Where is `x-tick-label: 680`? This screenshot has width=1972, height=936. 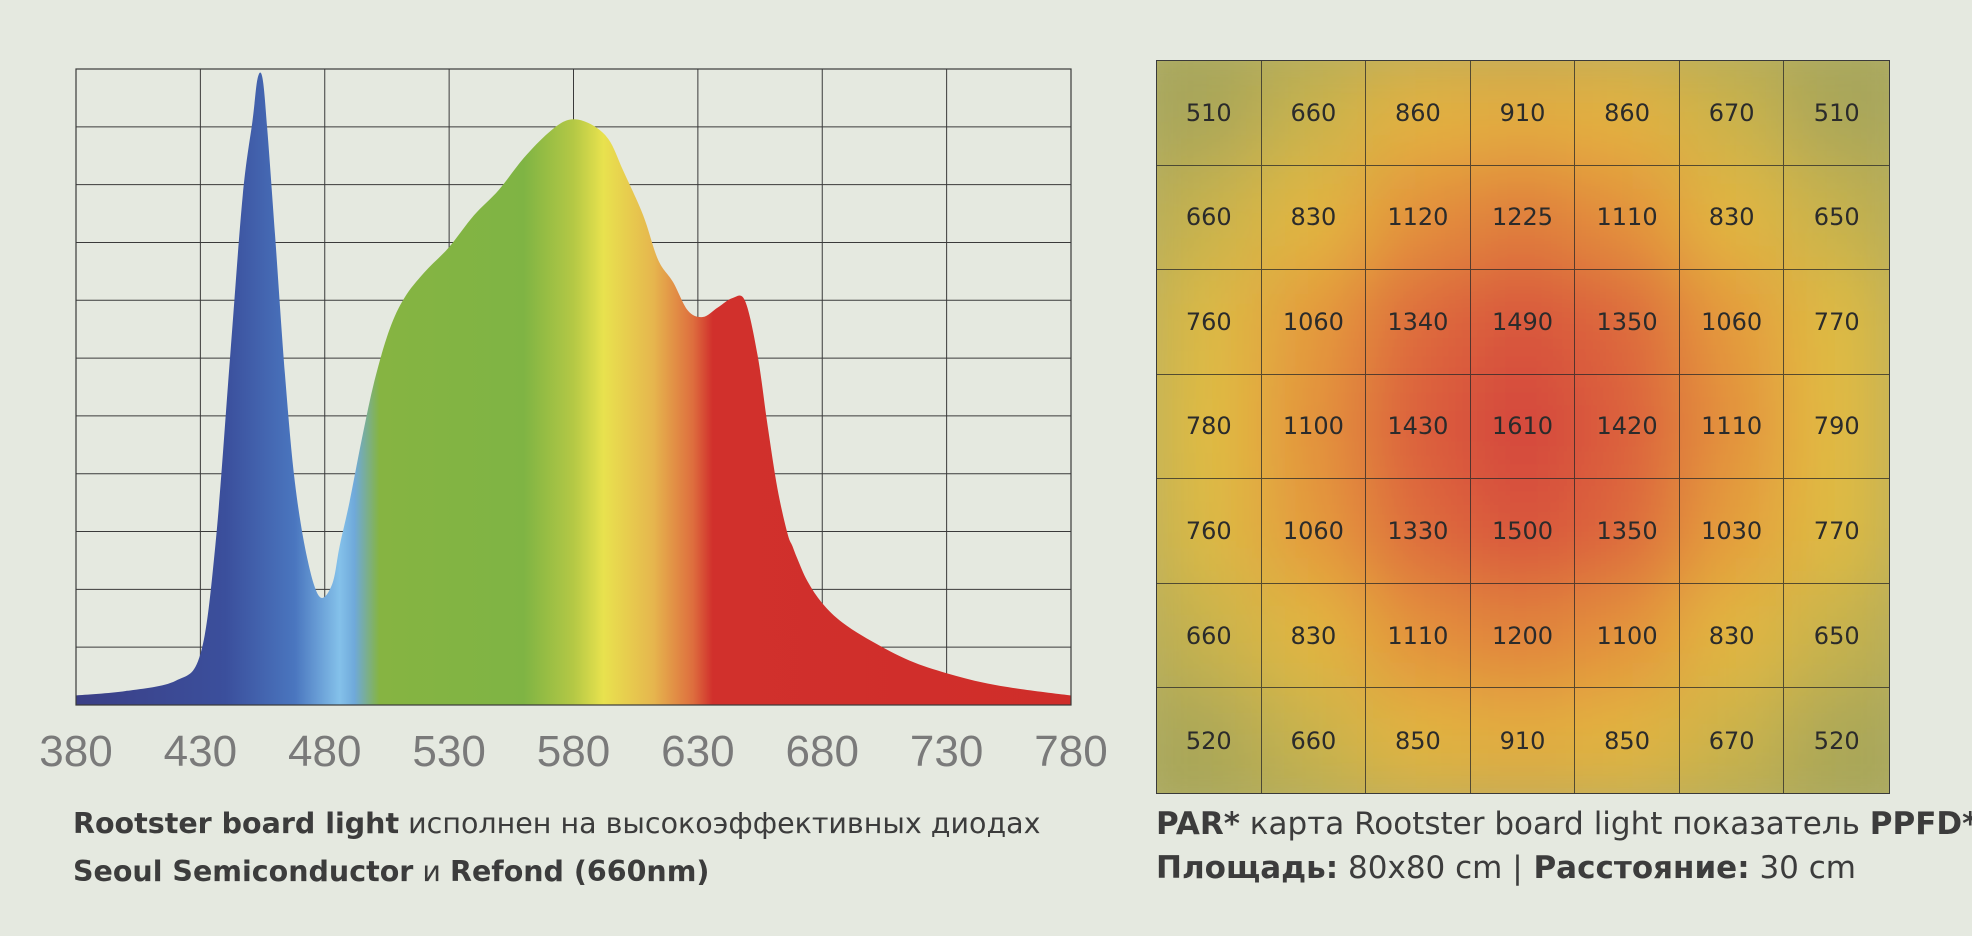
x-tick-label: 680 is located at coordinates (822, 751).